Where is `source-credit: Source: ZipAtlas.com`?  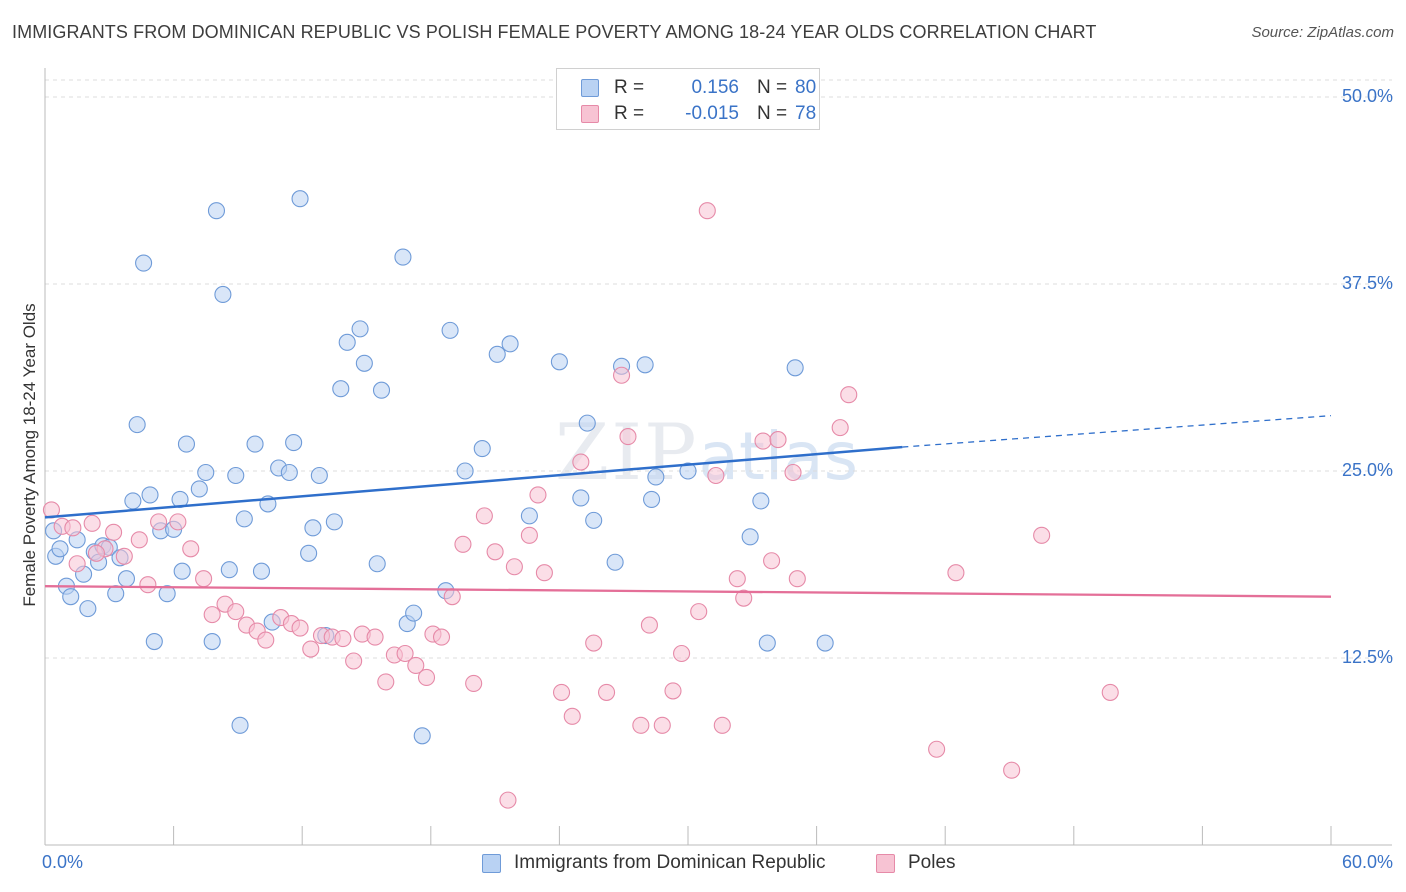
source-credit: Source: ZipAtlas.com is located at coordinates (1322, 32).